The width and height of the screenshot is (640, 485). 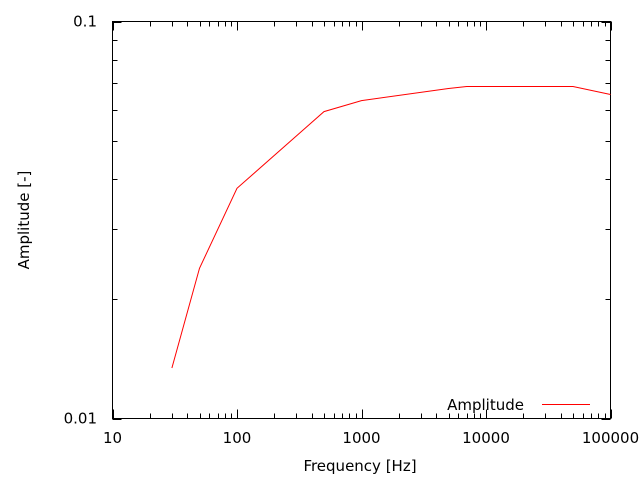 I want to click on y-tick-label: 0.1, so click(x=85, y=22).